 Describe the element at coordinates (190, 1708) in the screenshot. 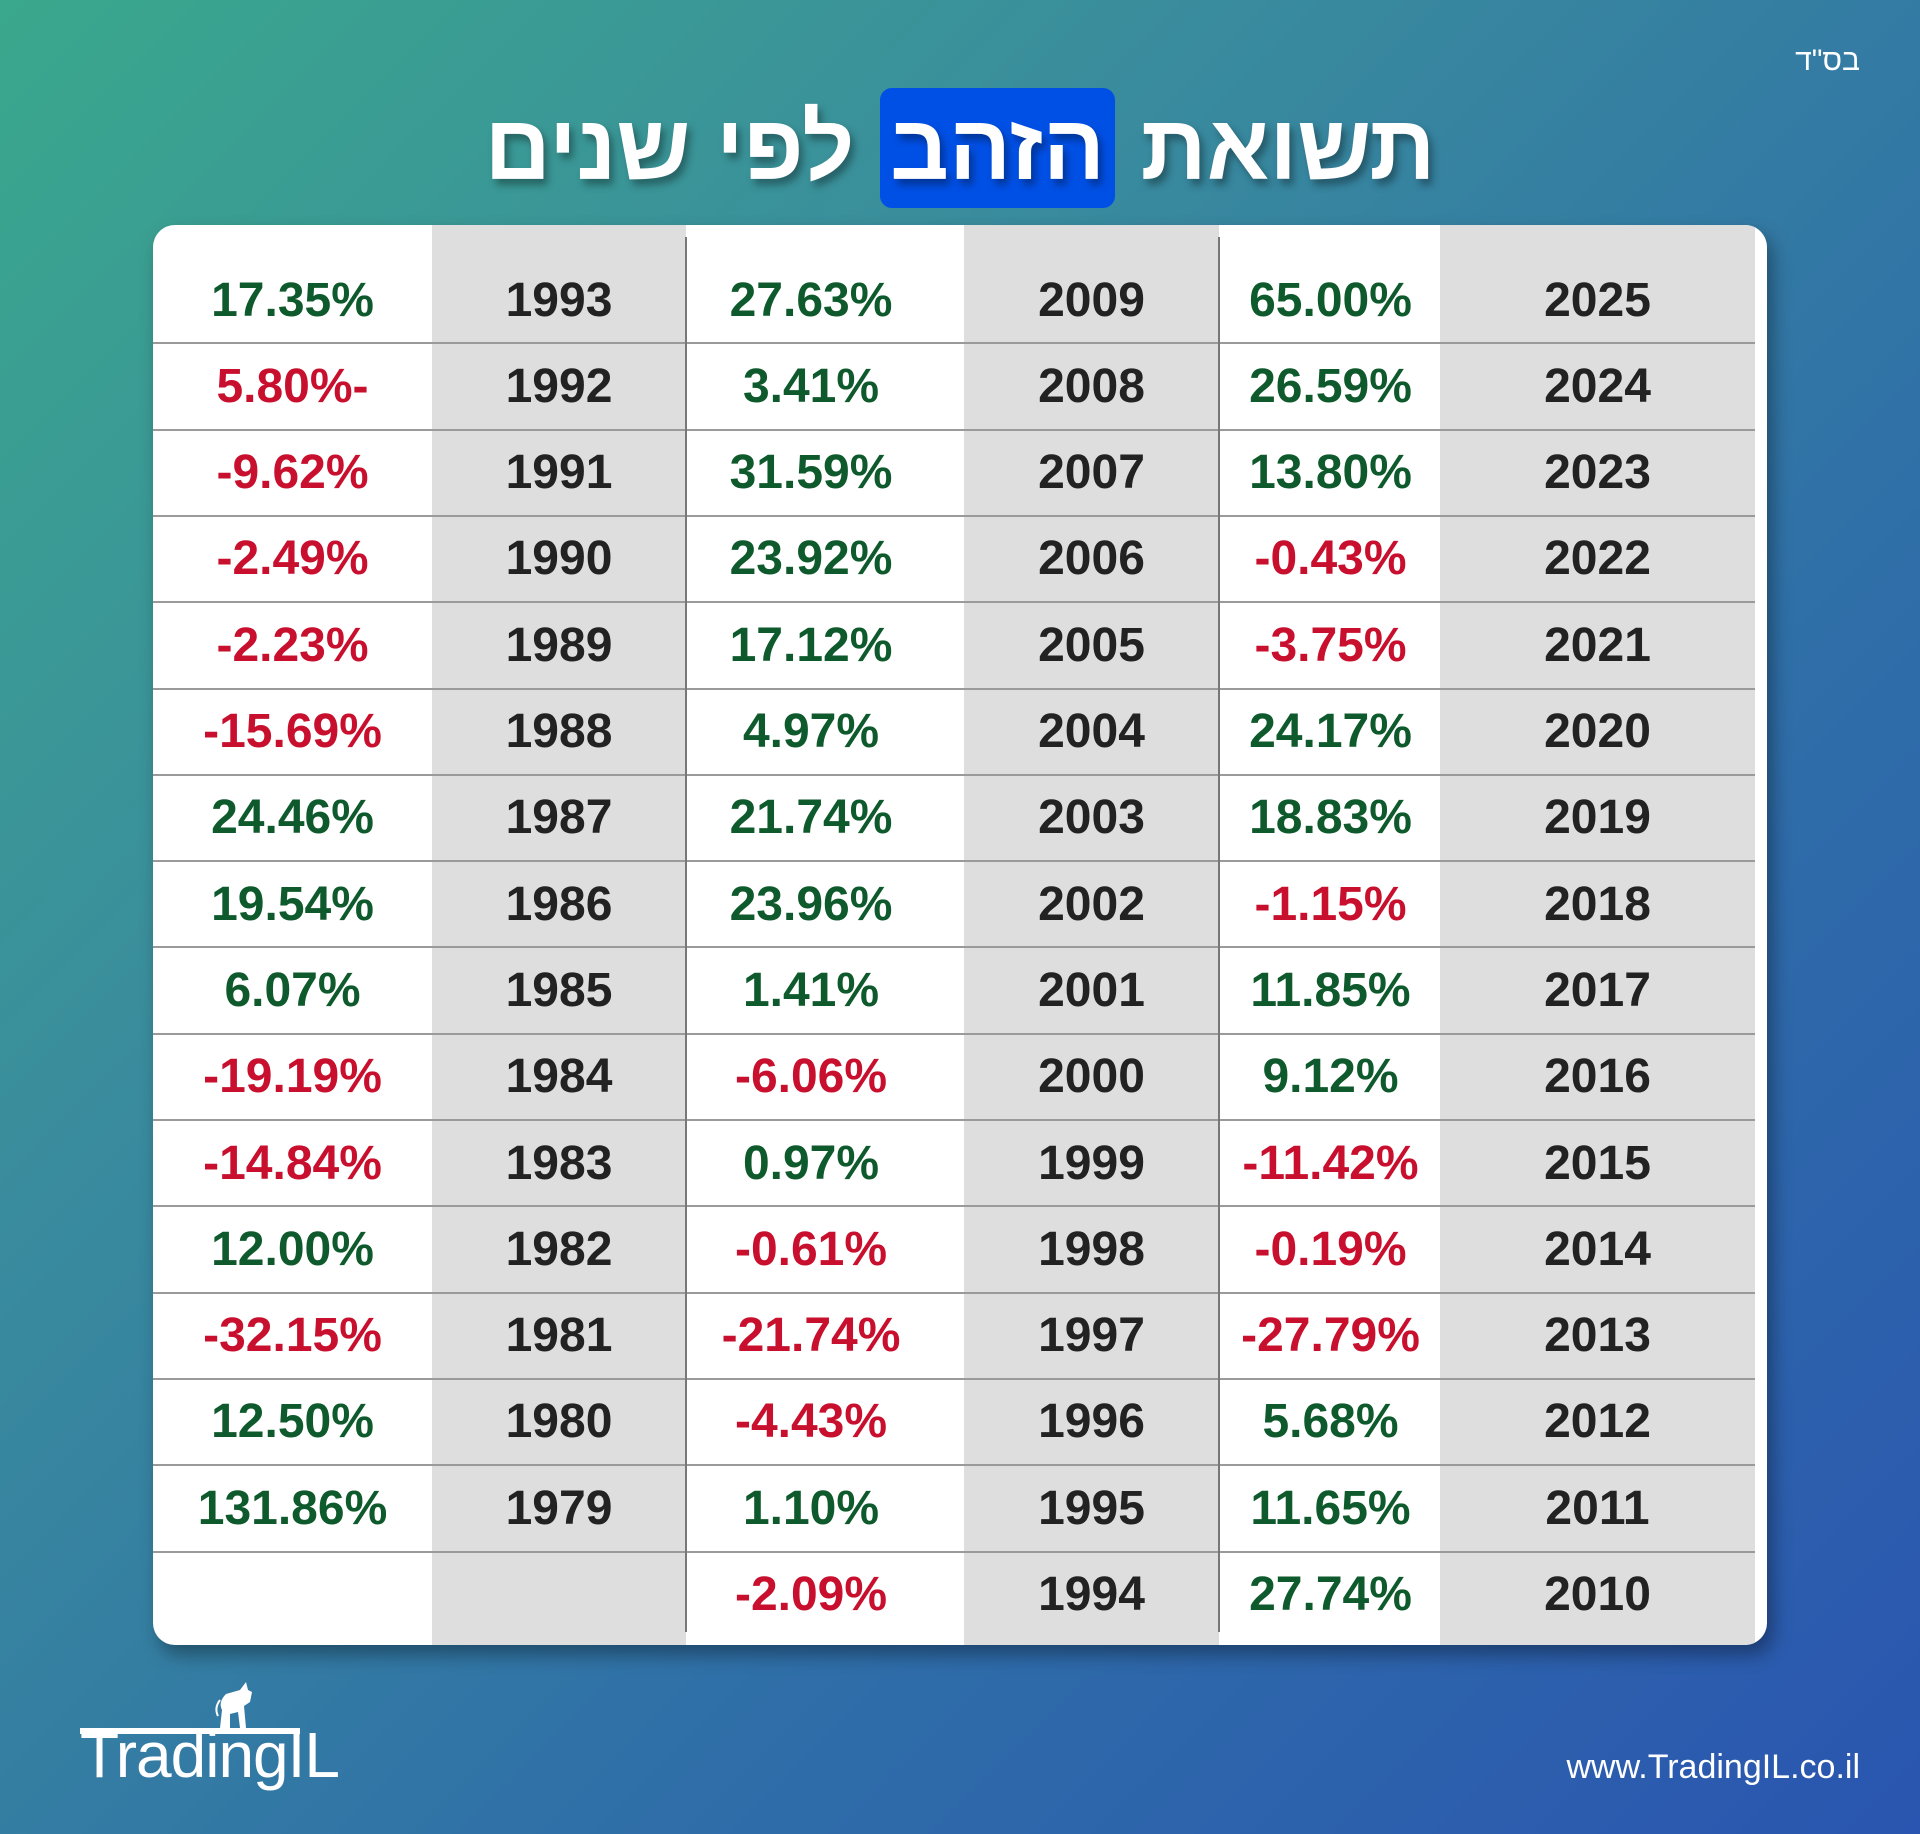

I see `bull-logo-icon` at that location.